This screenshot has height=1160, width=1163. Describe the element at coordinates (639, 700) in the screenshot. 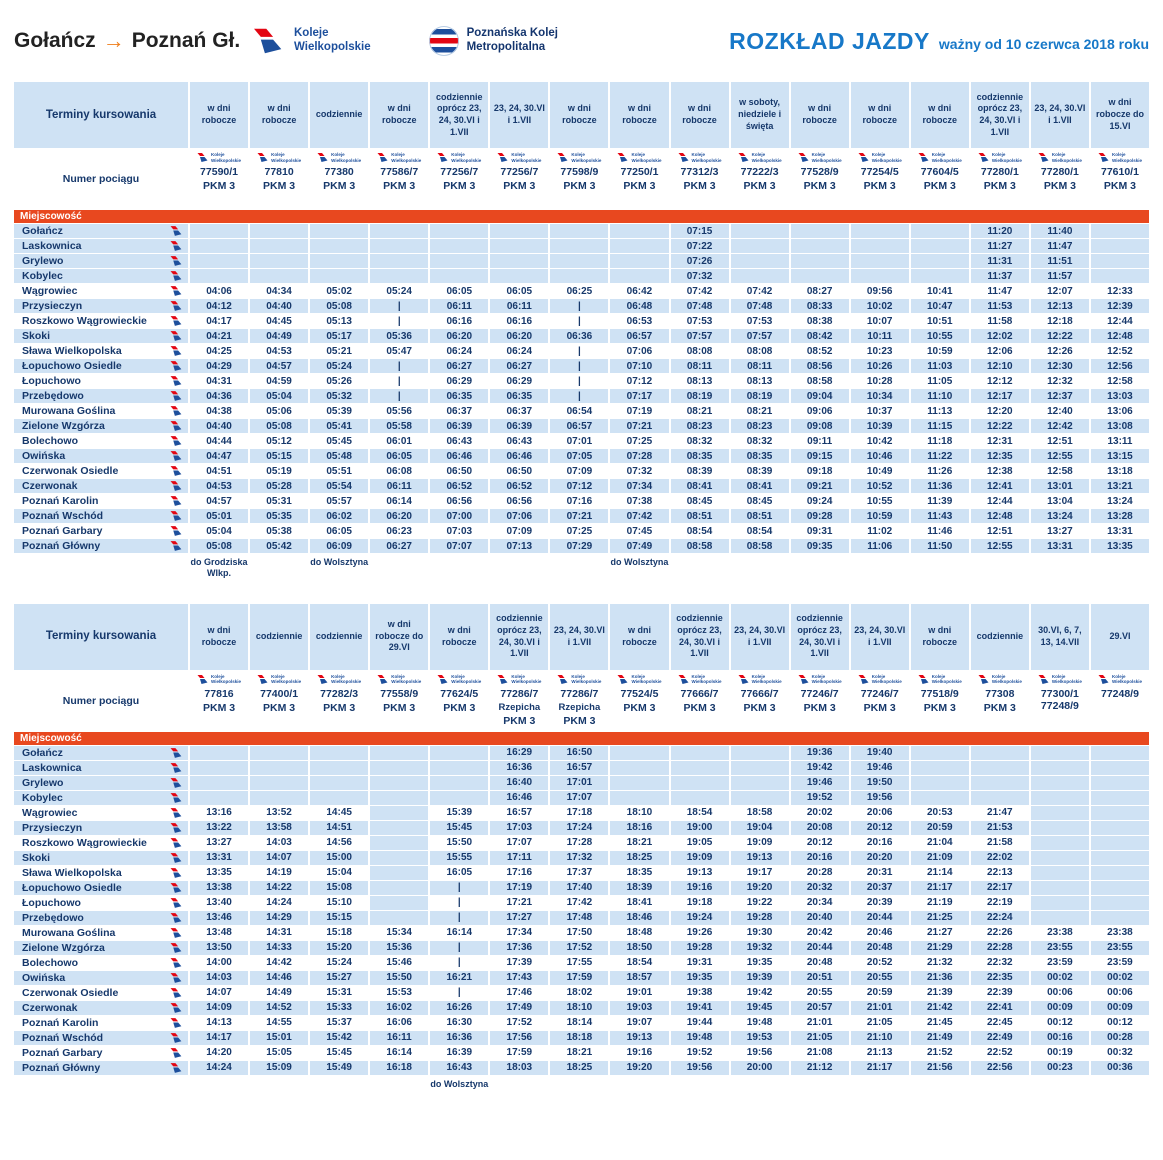

I see `train-header-col8: Koleje Wielkopolskie 77524/5 PKM 3` at that location.